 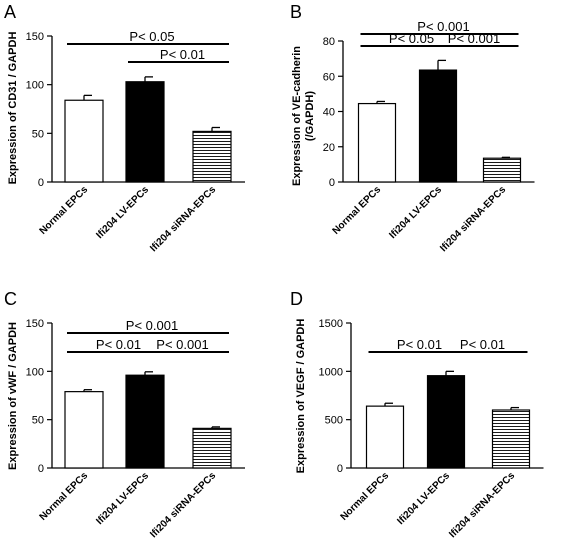 What do you see at coordinates (329, 42) in the screenshot?
I see `y-tick-label: 80` at bounding box center [329, 42].